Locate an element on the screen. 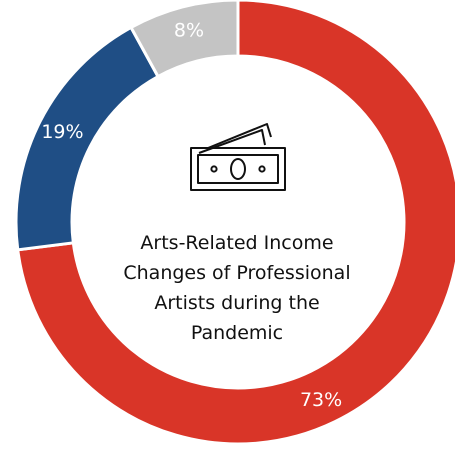 Image resolution: width=455 pixels, height=455 pixels. chart-title-line-1: Arts-Related Income is located at coordinates (236, 243).